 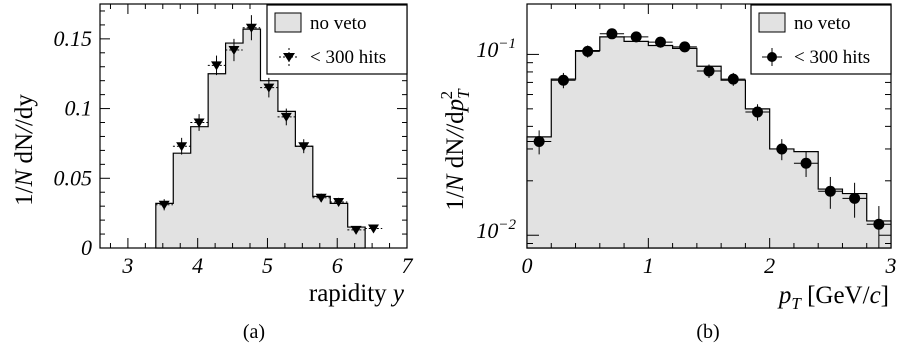 I want to click on x-tick-label: 4, so click(x=197, y=265).